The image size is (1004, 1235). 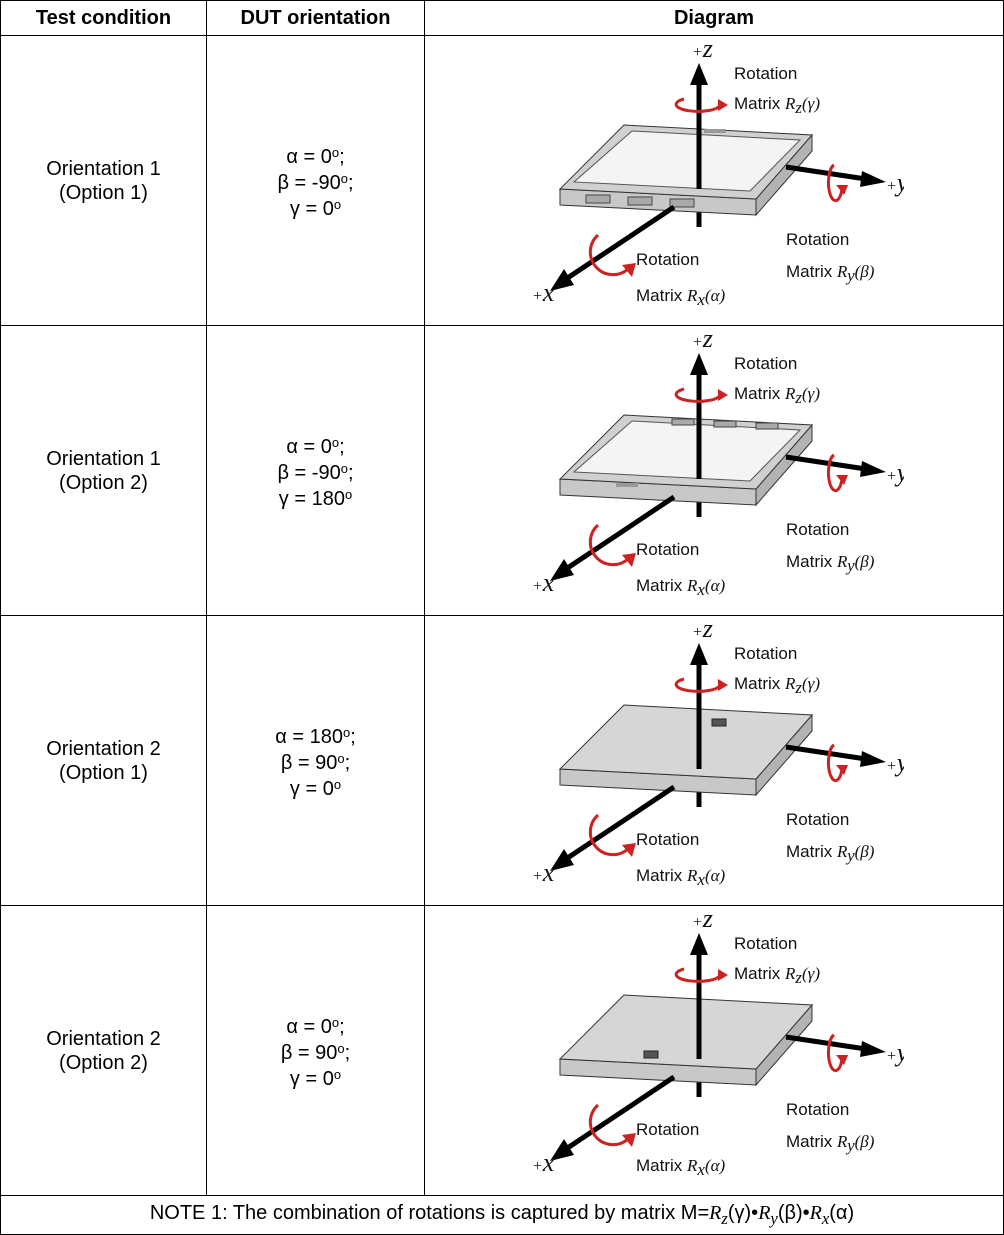 I want to click on y-rotation-arrow, so click(x=835, y=762).